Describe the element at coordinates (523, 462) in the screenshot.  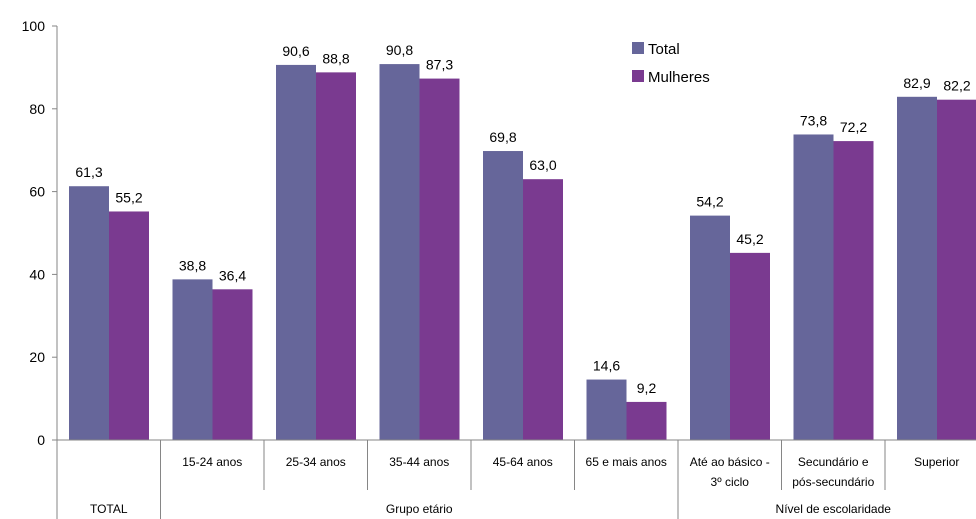
I see `category-label: 45-64 anos` at that location.